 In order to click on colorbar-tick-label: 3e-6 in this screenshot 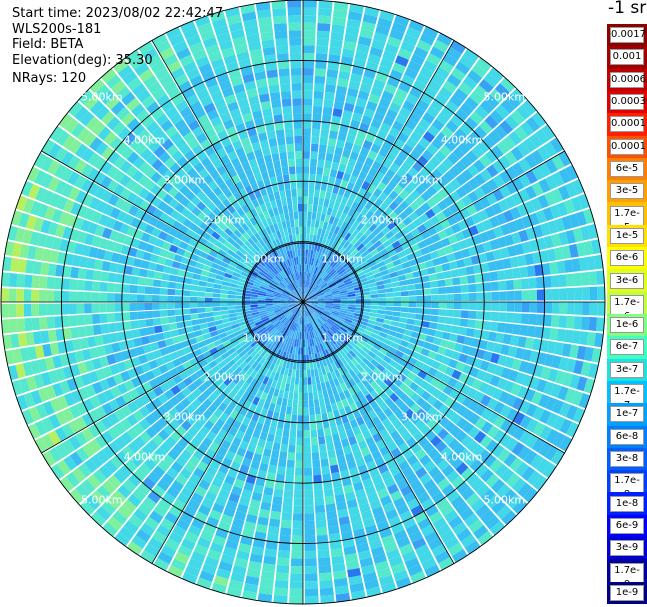, I will do `click(627, 280)`.